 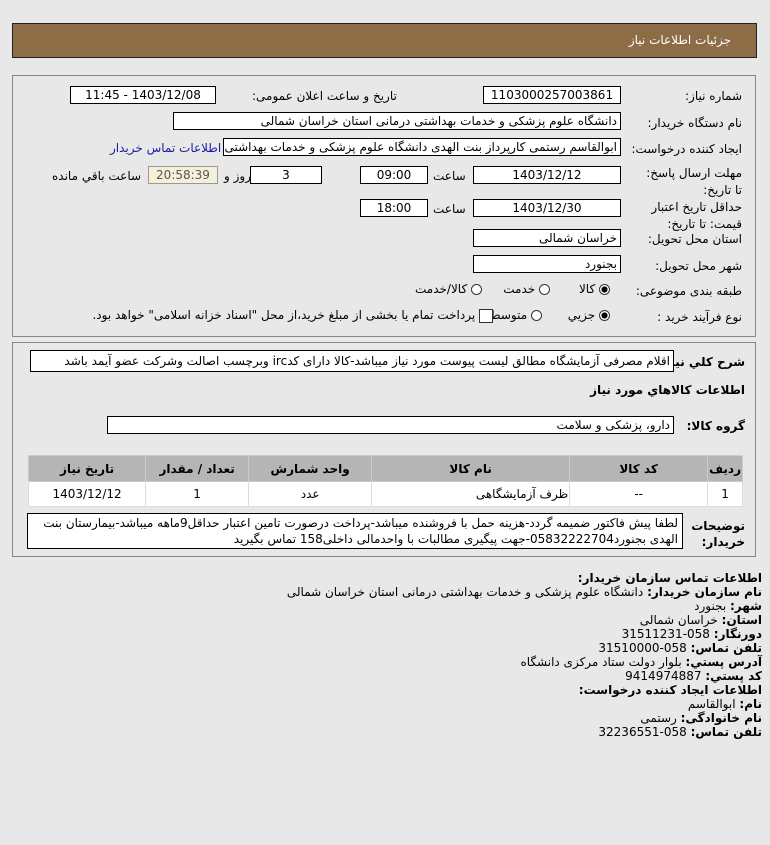 What do you see at coordinates (724, 704) in the screenshot?
I see `creator-name: نام: ابوالقاسم` at bounding box center [724, 704].